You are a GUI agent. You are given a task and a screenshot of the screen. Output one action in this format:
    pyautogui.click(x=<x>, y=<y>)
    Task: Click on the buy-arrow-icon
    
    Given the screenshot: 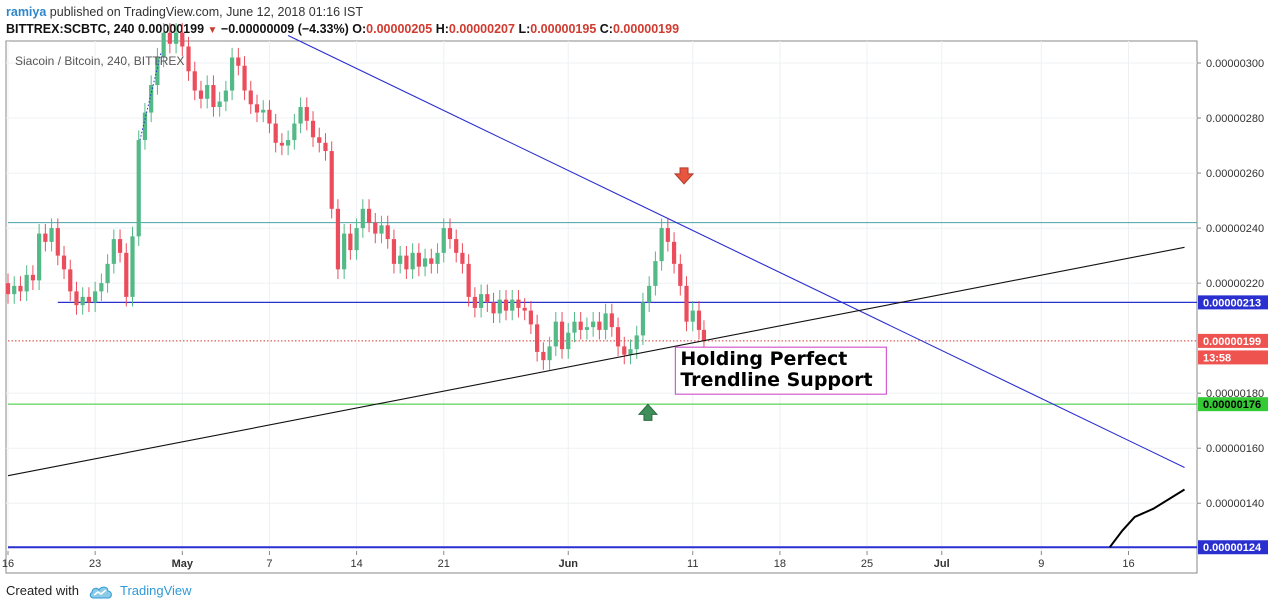 What is the action you would take?
    pyautogui.click(x=648, y=412)
    